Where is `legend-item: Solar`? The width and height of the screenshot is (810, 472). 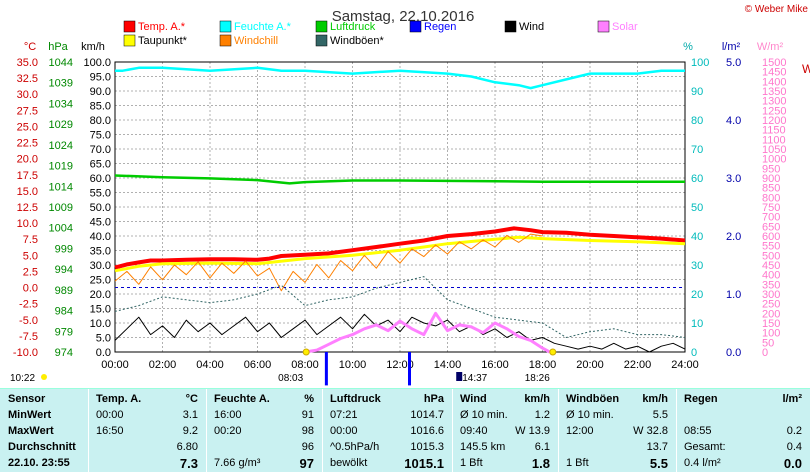
legend-item: Solar is located at coordinates (617, 26).